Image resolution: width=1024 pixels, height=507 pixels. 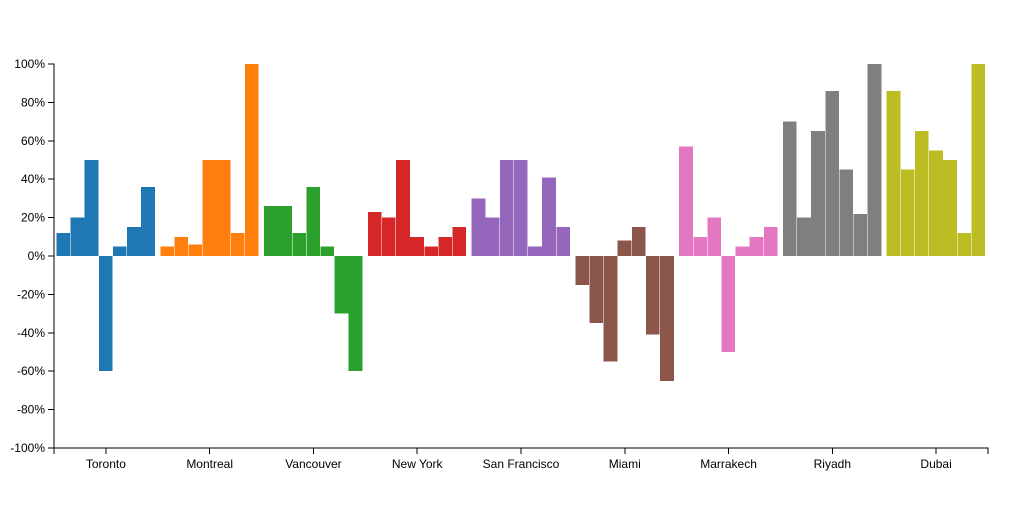 What do you see at coordinates (417, 208) in the screenshot?
I see `bar-group-new-york` at bounding box center [417, 208].